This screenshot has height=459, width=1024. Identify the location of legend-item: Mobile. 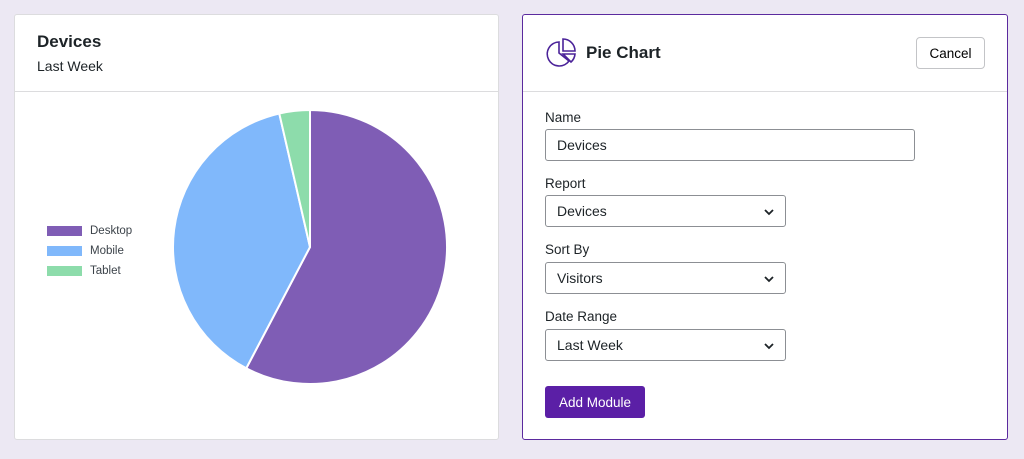
(89, 251).